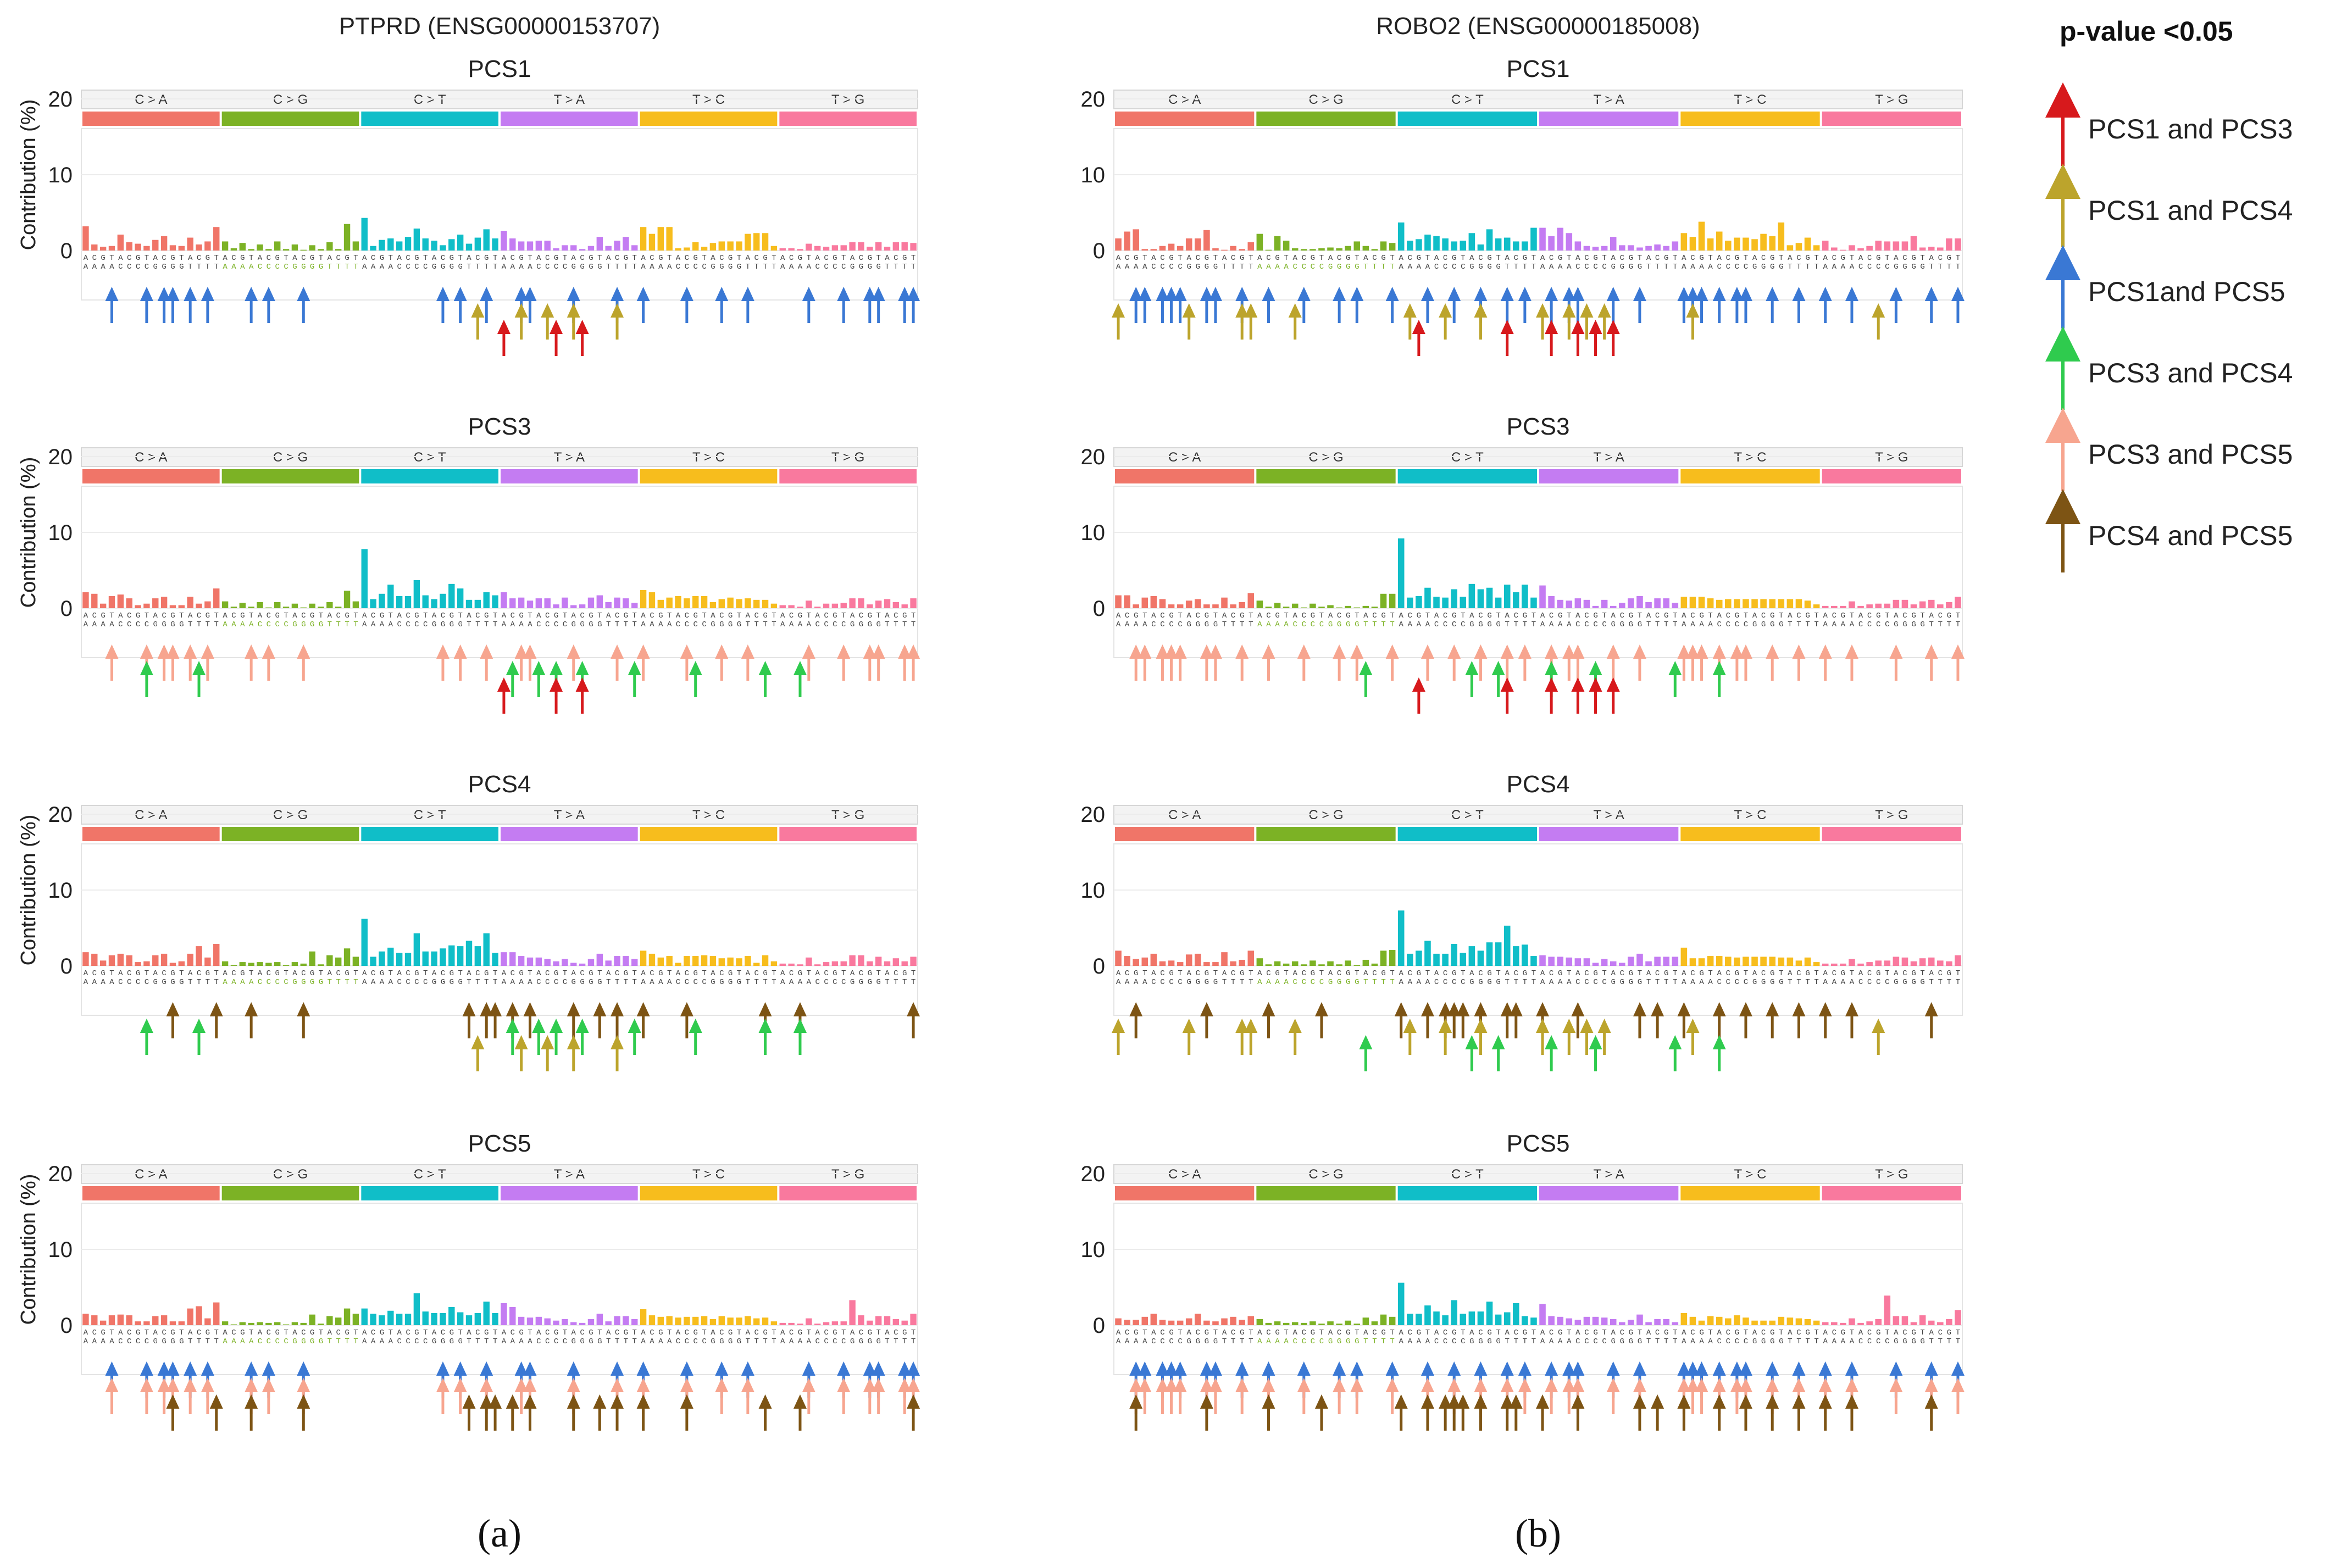  What do you see at coordinates (2062, 181) in the screenshot?
I see `legend-arrow-head` at bounding box center [2062, 181].